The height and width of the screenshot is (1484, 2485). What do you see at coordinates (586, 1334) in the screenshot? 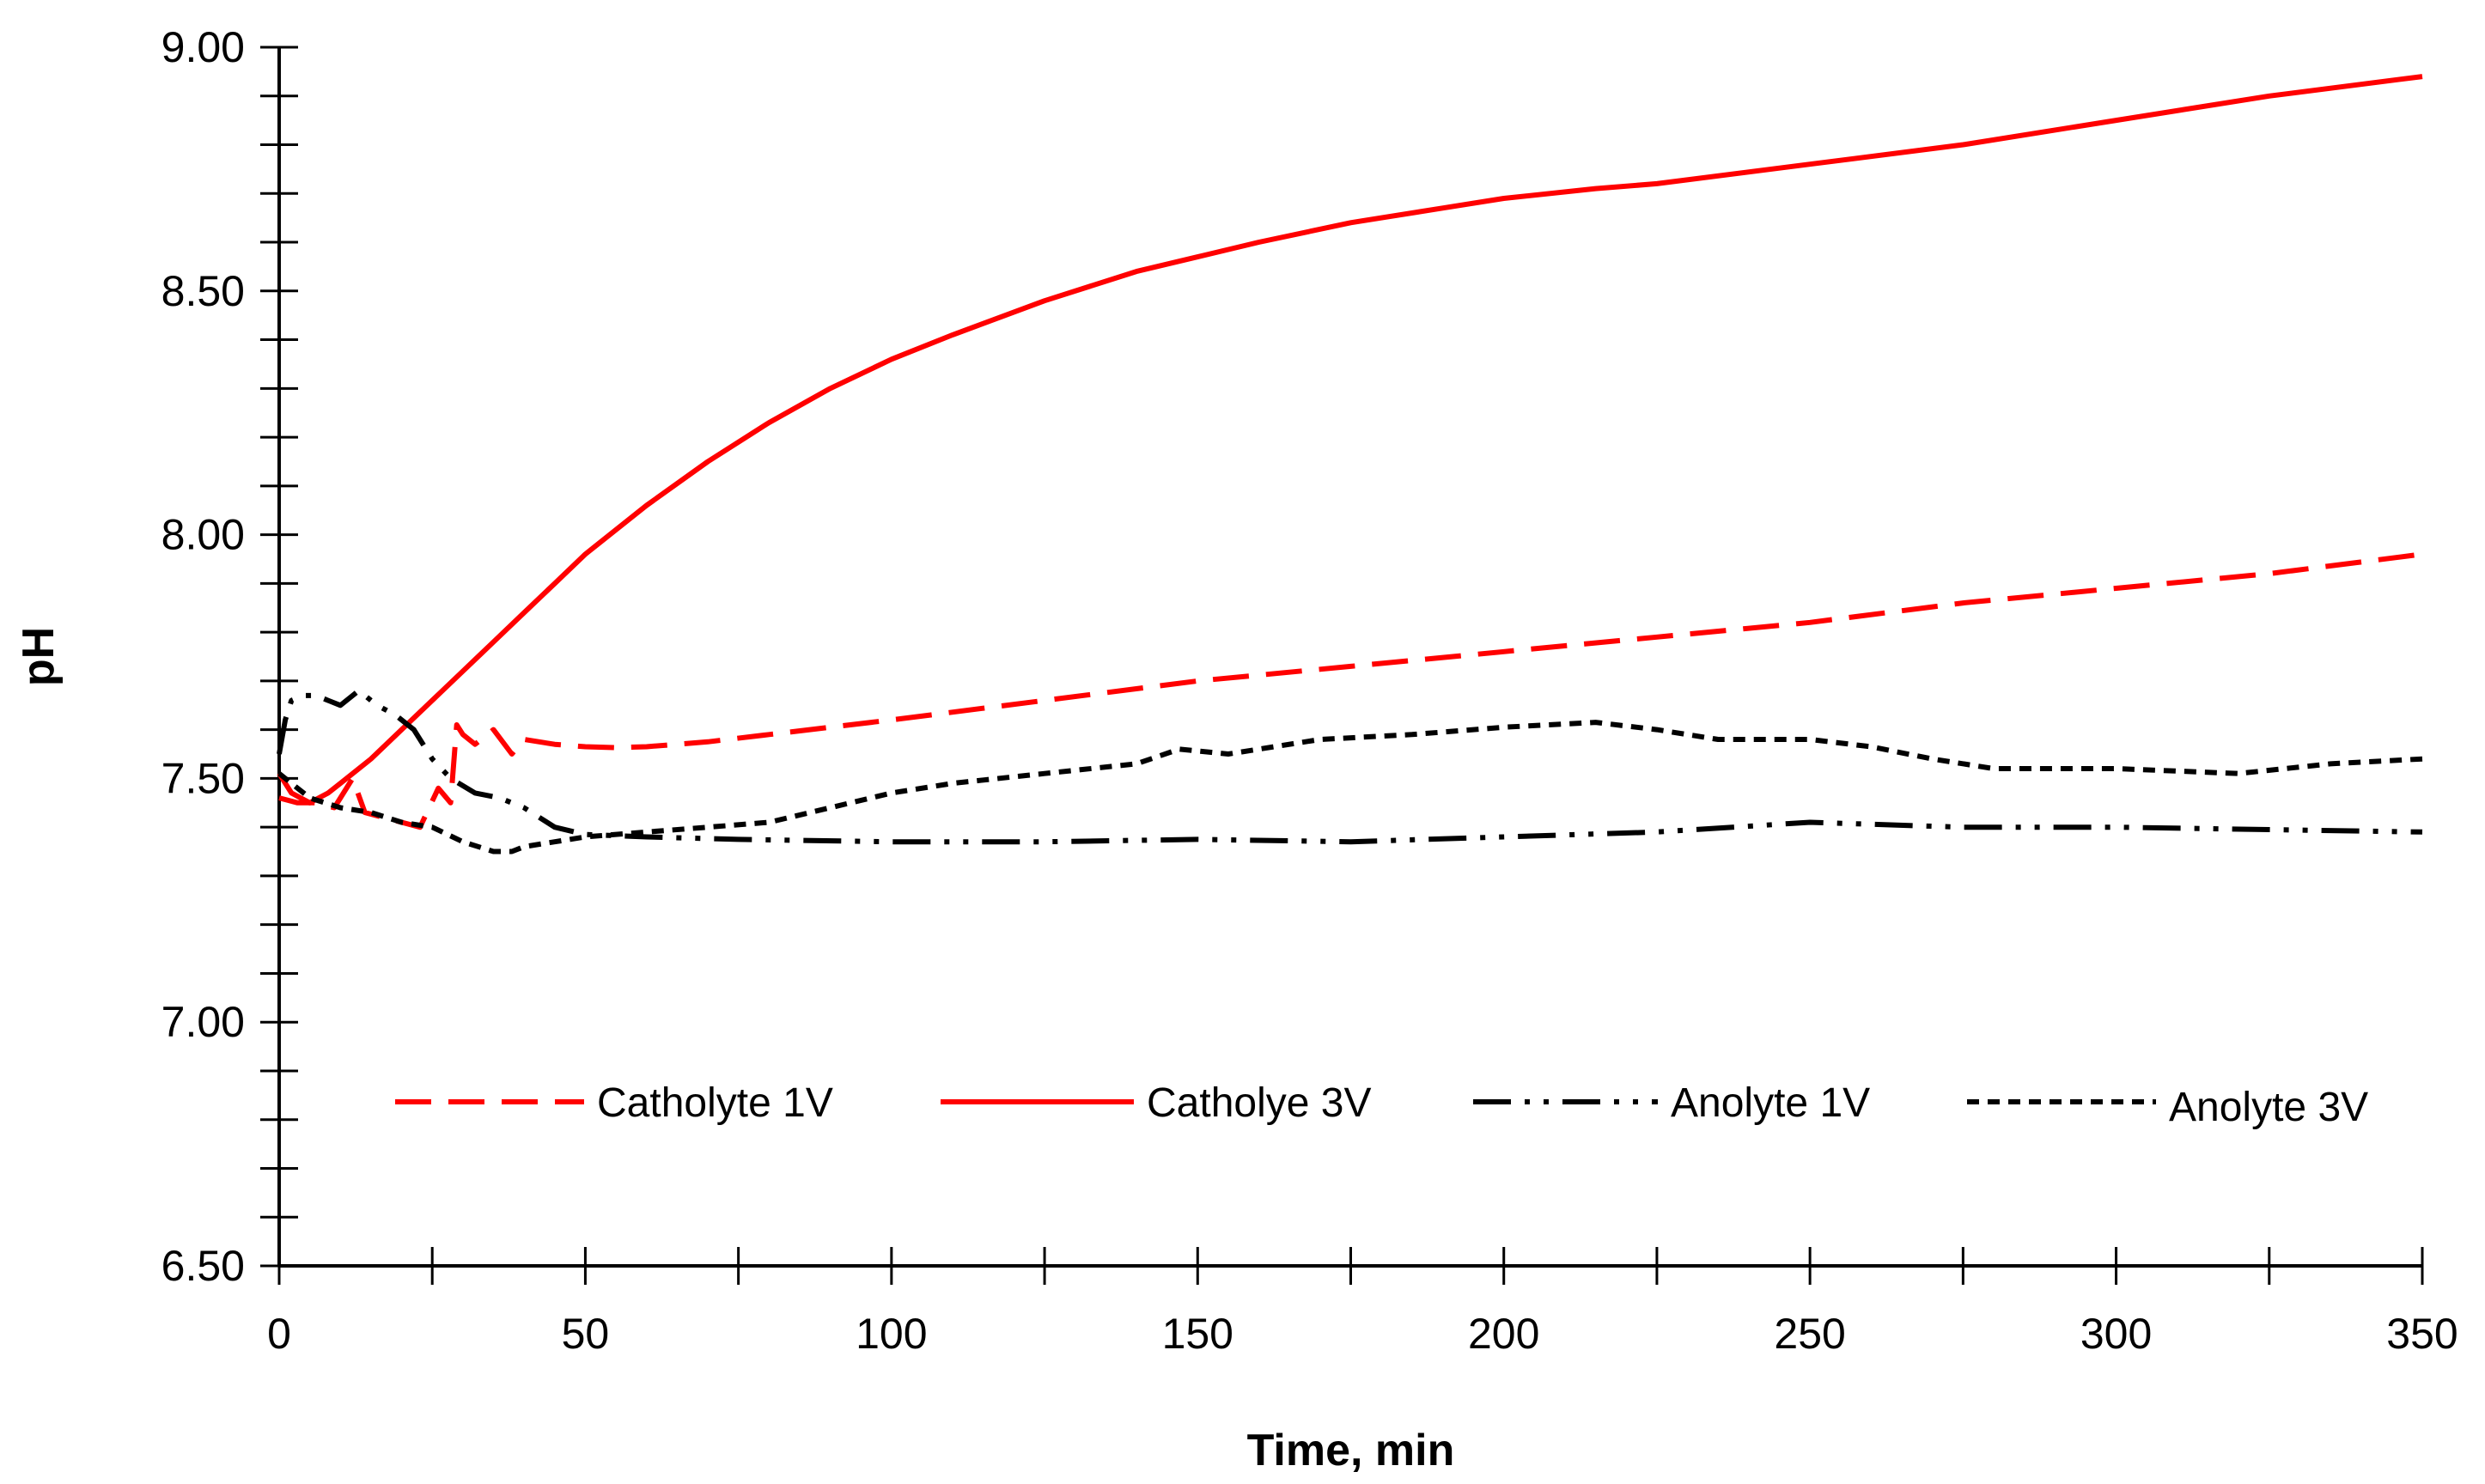
I see `x-tick-label: 50` at bounding box center [586, 1334].